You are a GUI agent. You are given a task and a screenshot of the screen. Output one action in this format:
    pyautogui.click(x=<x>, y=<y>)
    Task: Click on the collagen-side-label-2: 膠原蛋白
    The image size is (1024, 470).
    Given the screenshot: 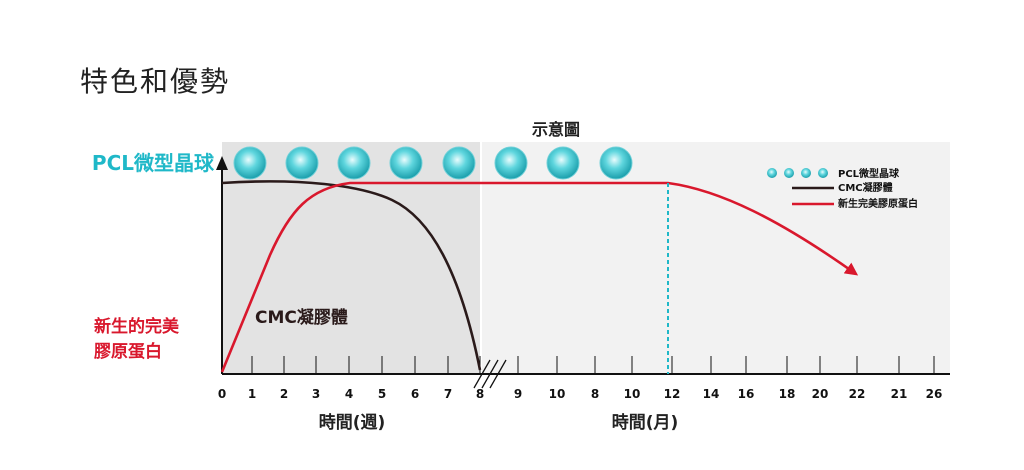 What is the action you would take?
    pyautogui.click(x=128, y=351)
    